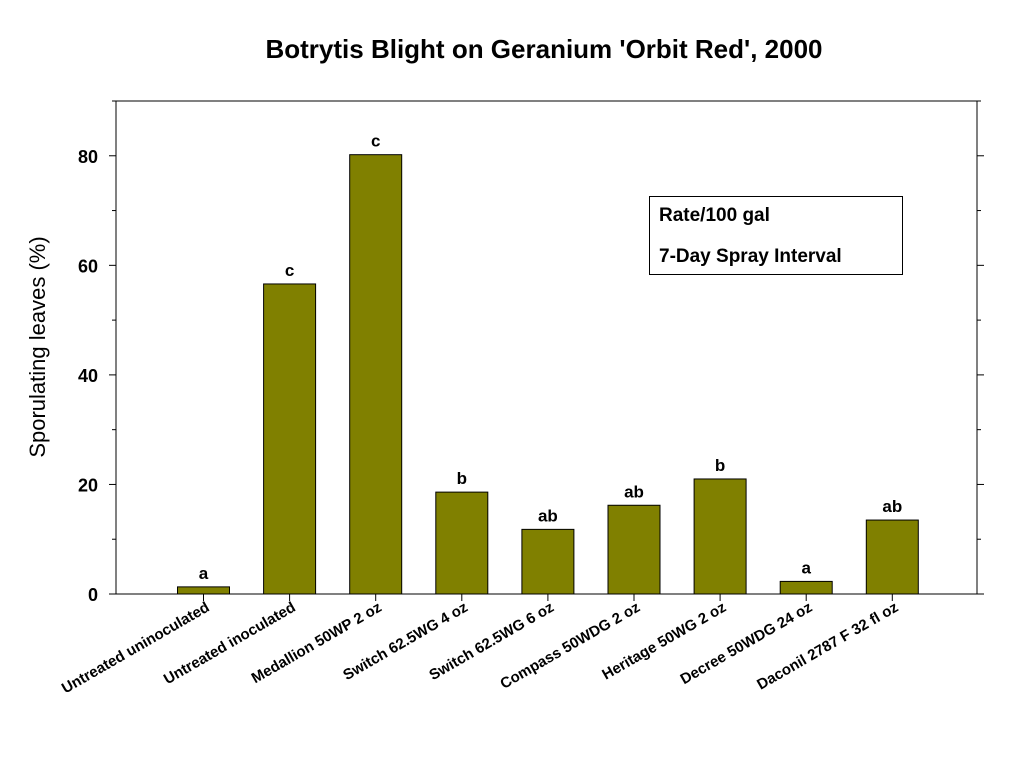 This screenshot has height=768, width=1024. What do you see at coordinates (136, 648) in the screenshot?
I see `x-tick-label: Untreated uninoculated` at bounding box center [136, 648].